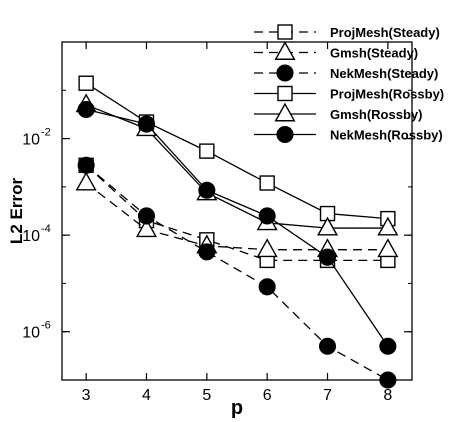 This screenshot has height=422, width=474. I want to click on legend-entry: ProjMesh(Rossby), so click(349, 93).